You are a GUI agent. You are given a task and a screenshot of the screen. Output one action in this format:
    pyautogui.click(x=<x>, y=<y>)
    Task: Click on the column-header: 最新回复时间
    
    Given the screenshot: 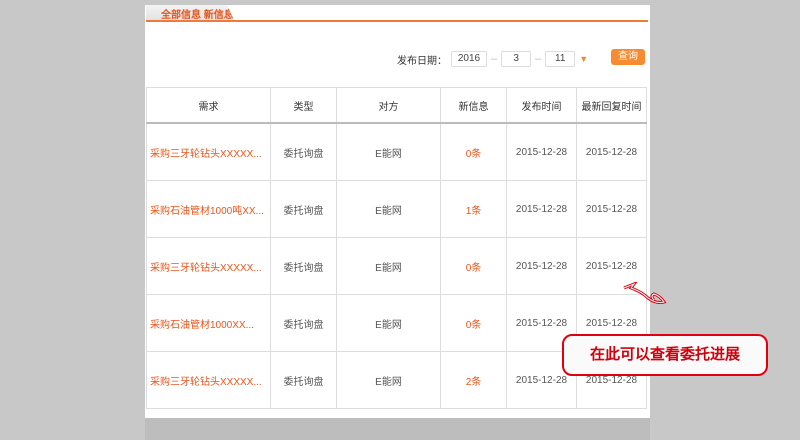 What is the action you would take?
    pyautogui.click(x=611, y=105)
    